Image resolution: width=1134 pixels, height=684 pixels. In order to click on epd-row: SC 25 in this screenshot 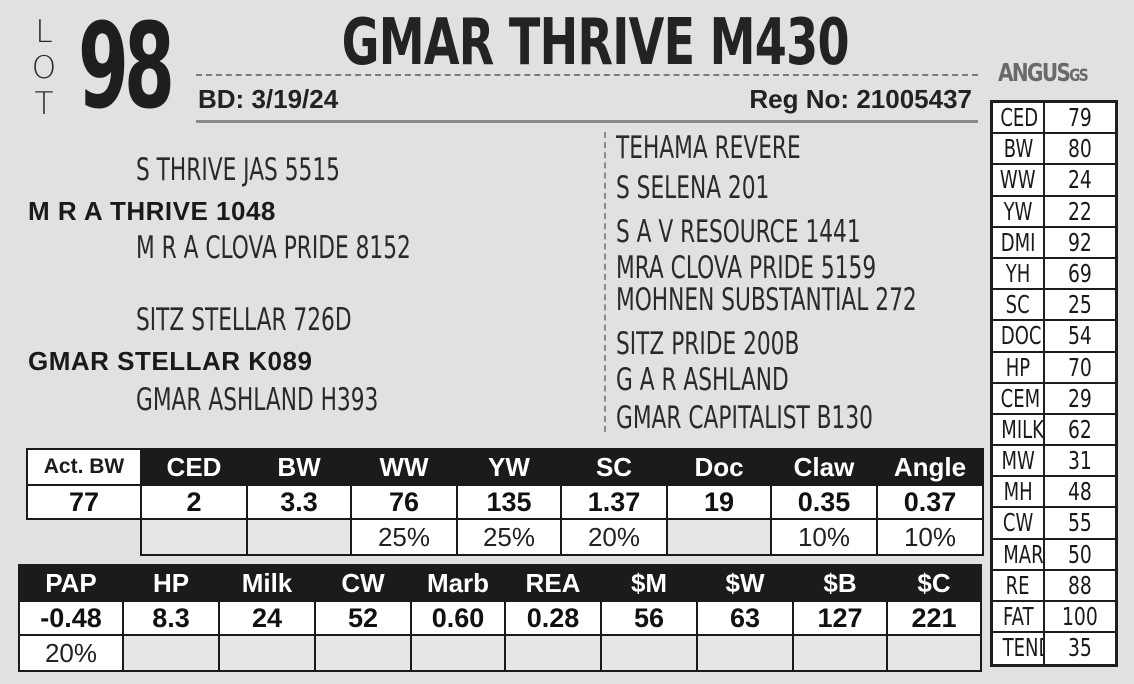, I will do `click(1054, 306)`.